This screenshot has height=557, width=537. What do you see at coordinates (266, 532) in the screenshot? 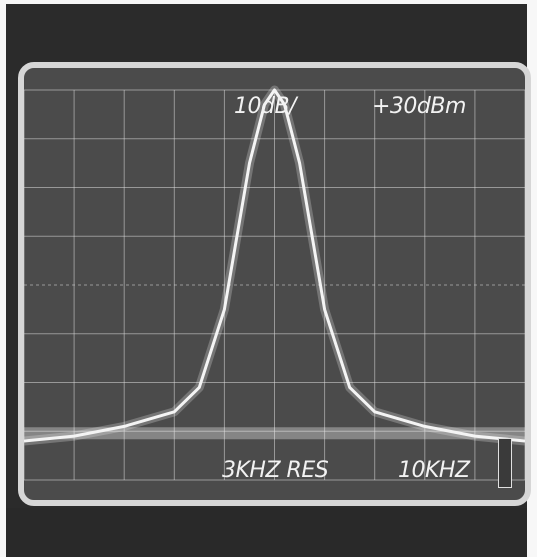
I see `bezel-bottom-band` at bounding box center [266, 532].